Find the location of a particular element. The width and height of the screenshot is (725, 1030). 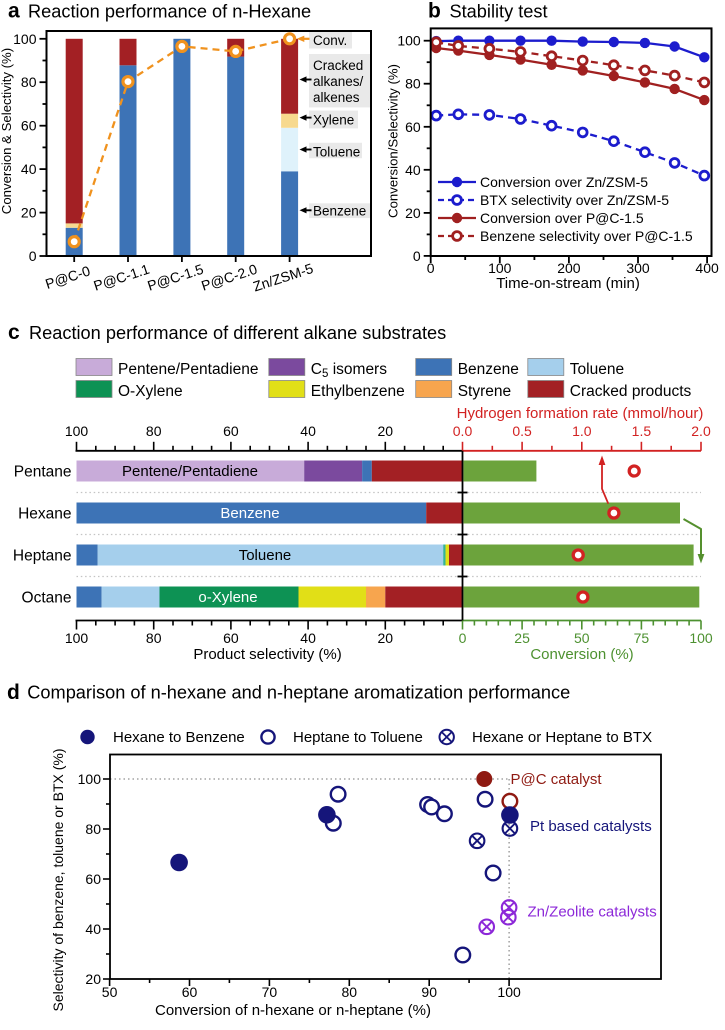

svg-text: O-Xylene is located at coordinates (150, 391).